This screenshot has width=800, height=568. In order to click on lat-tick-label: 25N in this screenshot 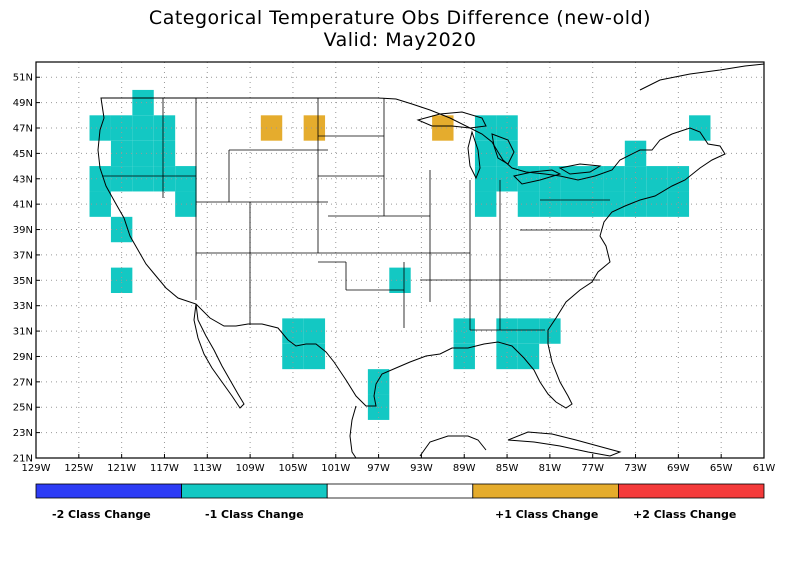, I will do `click(23, 408)`.